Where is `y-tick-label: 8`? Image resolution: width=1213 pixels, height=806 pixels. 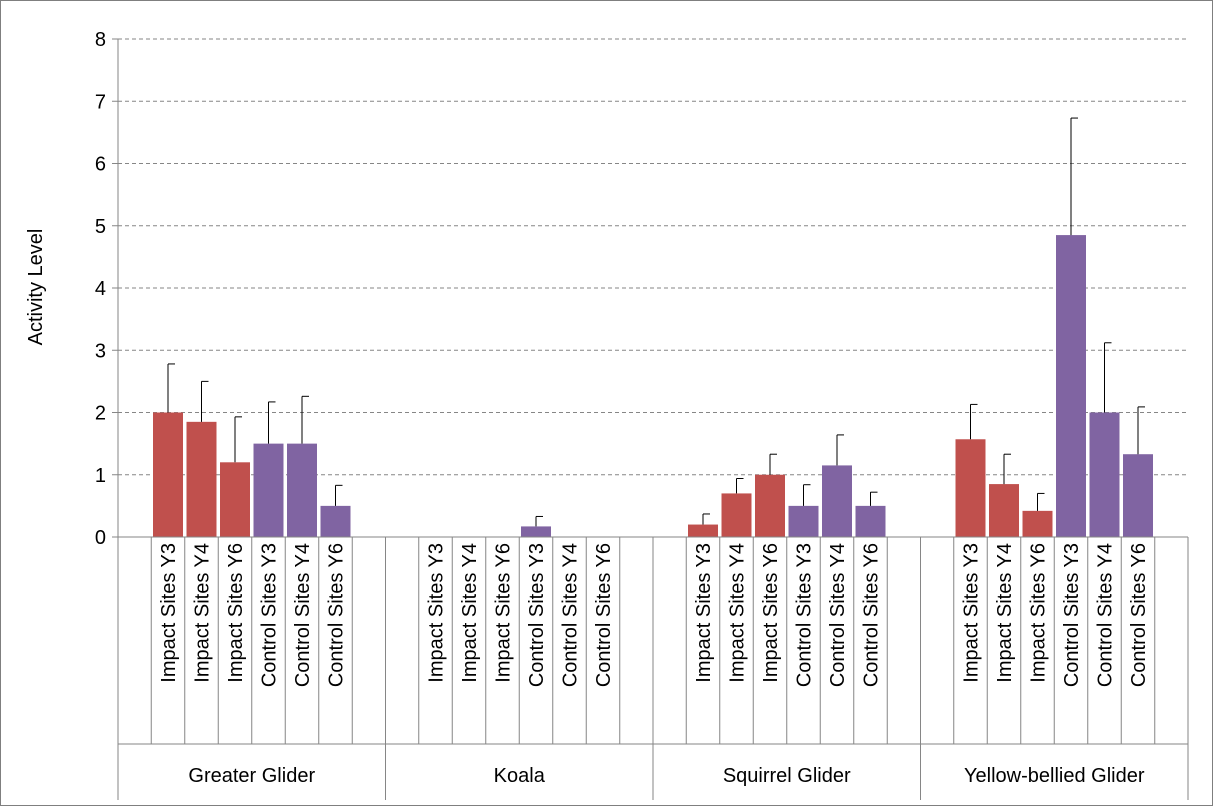
y-tick-label: 8 is located at coordinates (100, 40).